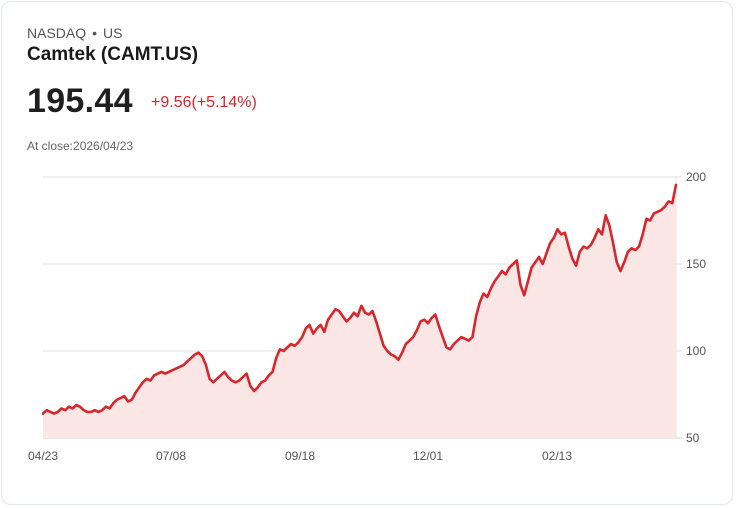 The image size is (736, 508). Describe the element at coordinates (113, 33) in the screenshot. I see `region-label: US` at that location.